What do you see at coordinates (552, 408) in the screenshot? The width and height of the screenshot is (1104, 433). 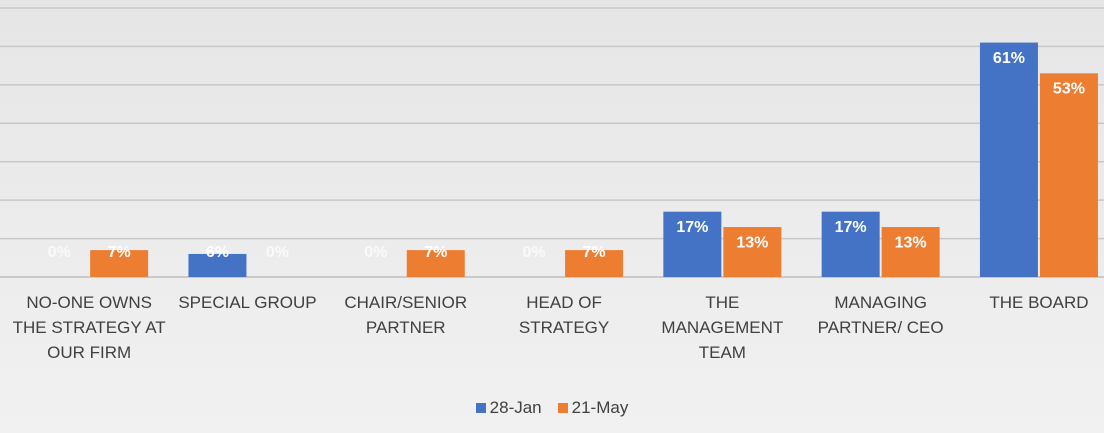 I see `legend: 28-Jan 21-May` at bounding box center [552, 408].